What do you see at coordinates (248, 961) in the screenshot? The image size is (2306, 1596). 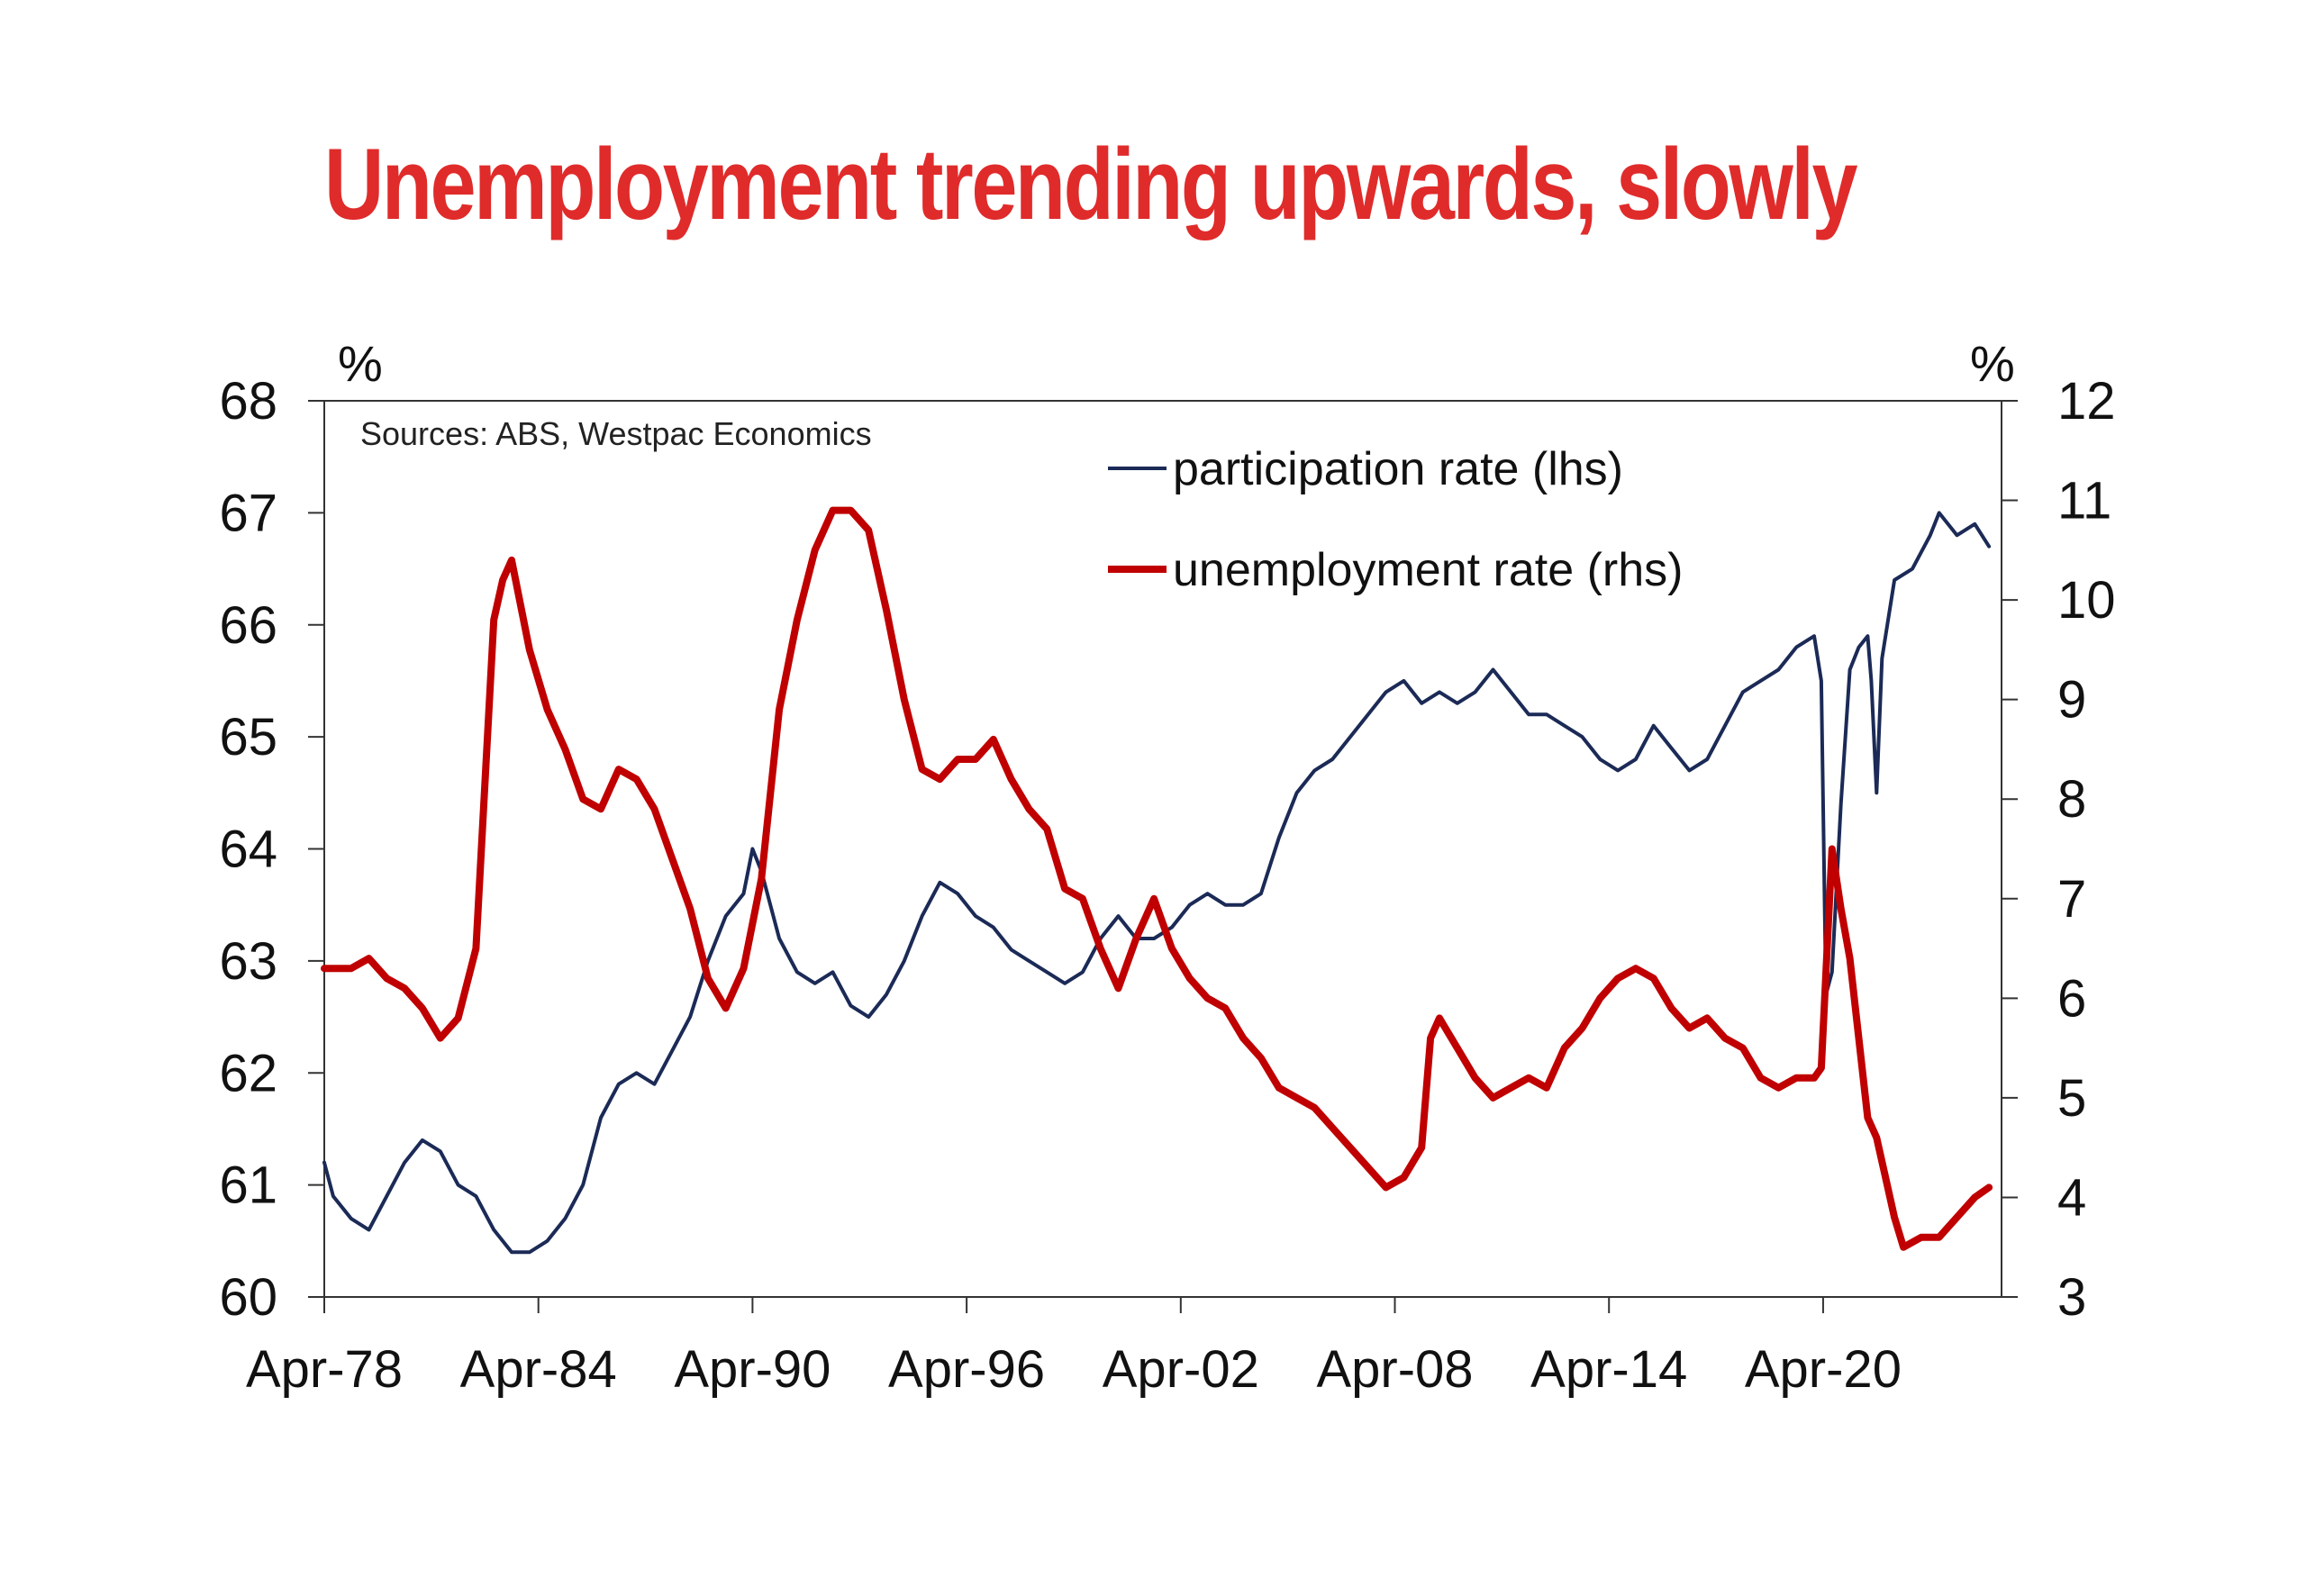 I see `left-tick-label: 63` at bounding box center [248, 961].